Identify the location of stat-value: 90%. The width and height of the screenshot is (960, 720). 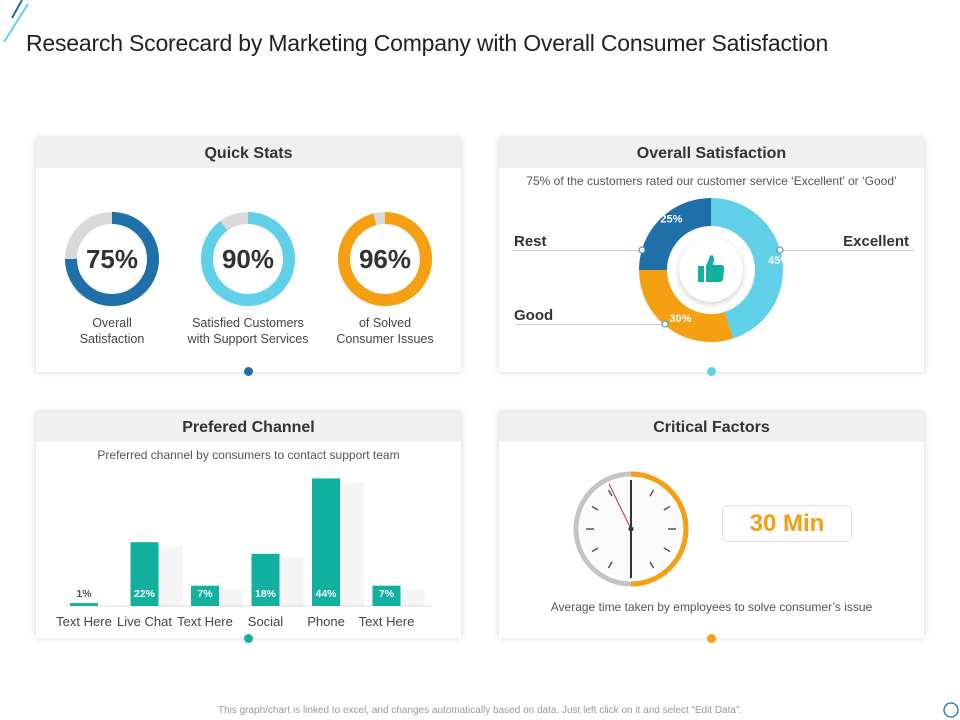
(248, 259).